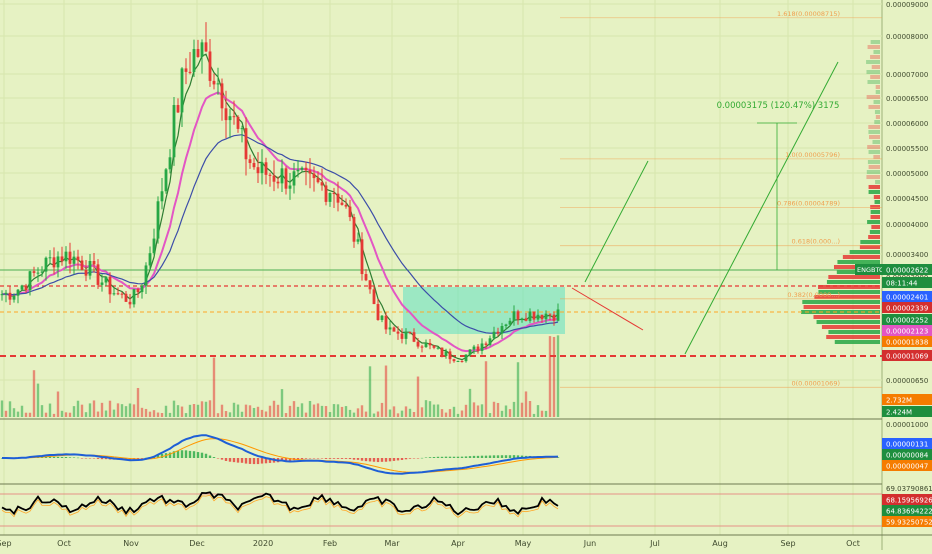  Describe the element at coordinates (720, 543) in the screenshot. I see `time-tick-11: Aug` at that location.